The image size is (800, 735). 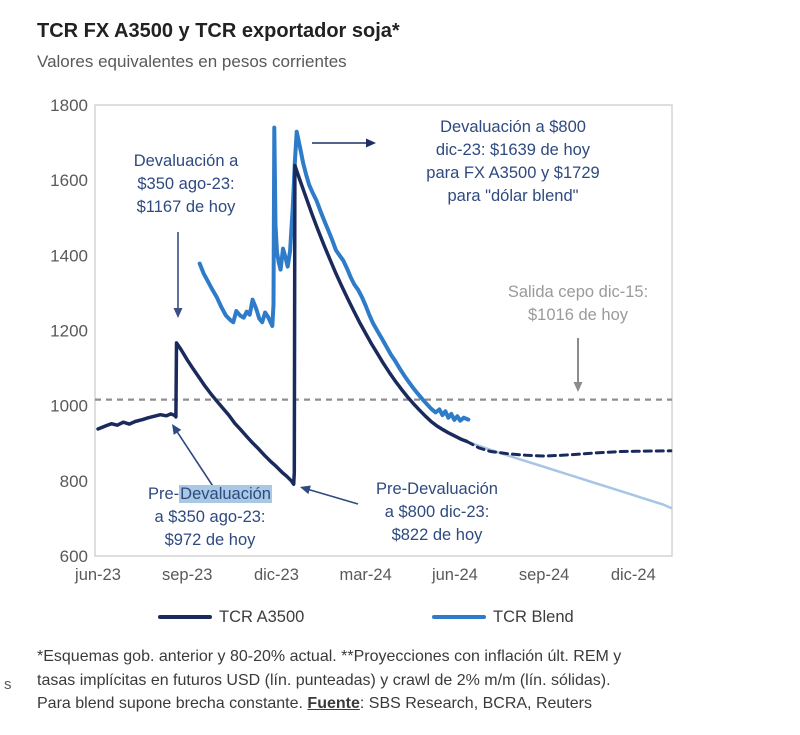 I want to click on y-tick-label: 600, so click(x=74, y=556).